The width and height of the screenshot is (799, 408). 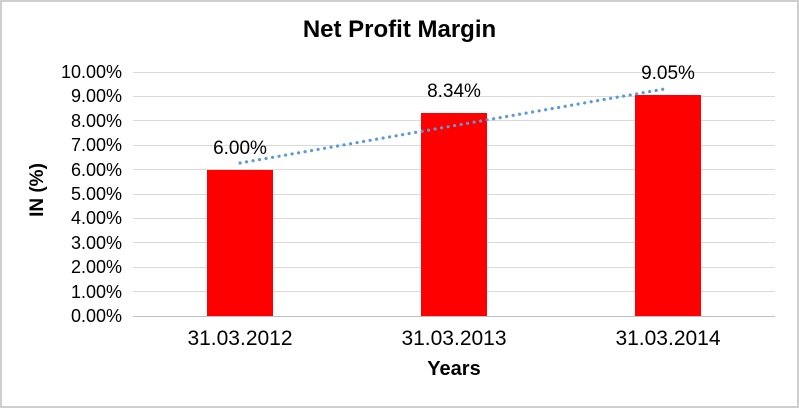 I want to click on y-axis-tick-label: 0.00%, so click(x=96, y=316).